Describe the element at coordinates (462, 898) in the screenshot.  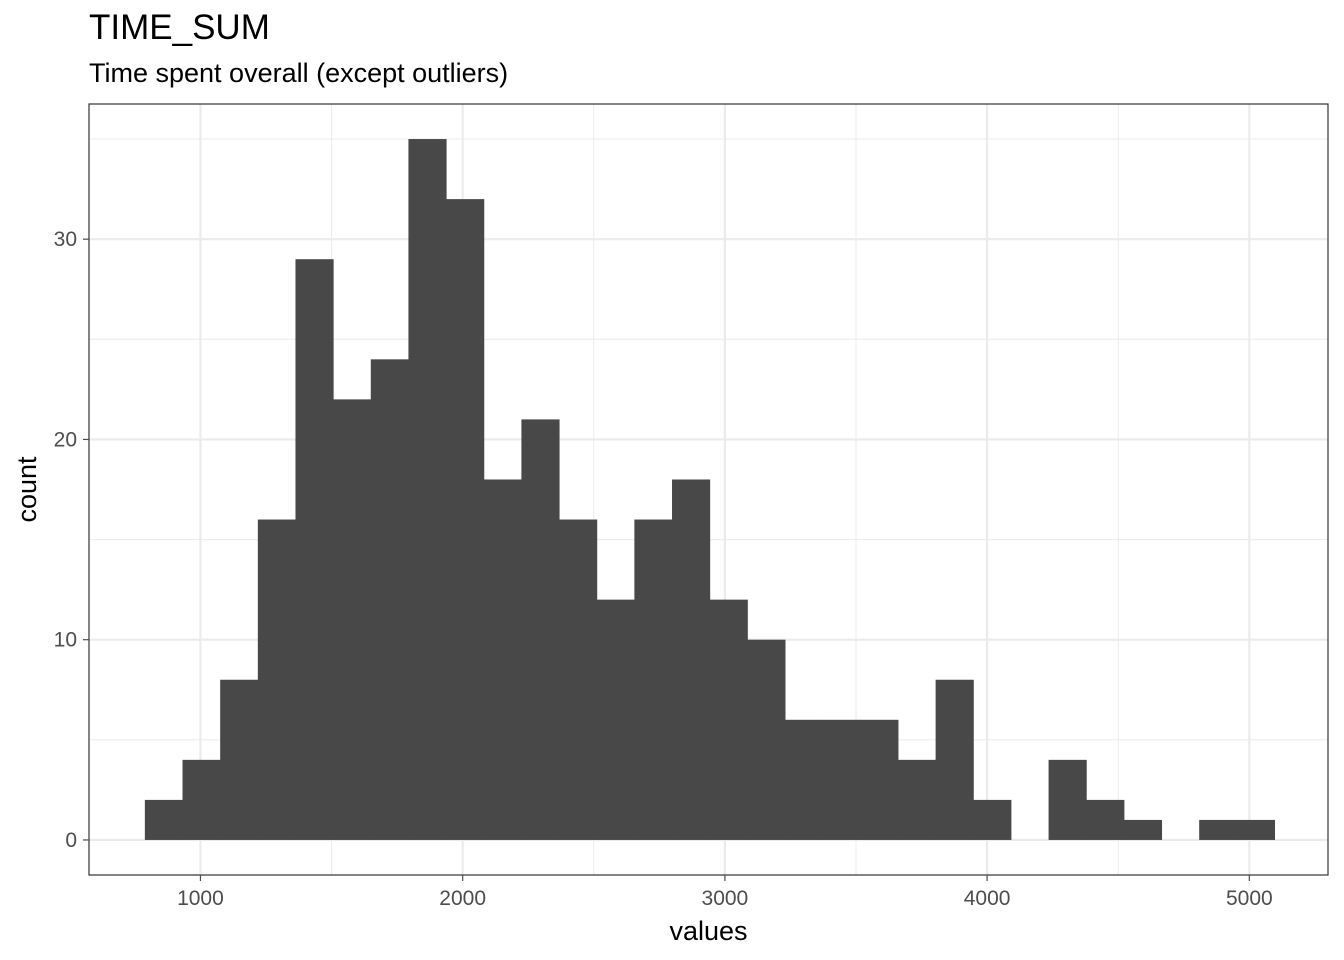
I see `x-tick-label: 2000` at that location.